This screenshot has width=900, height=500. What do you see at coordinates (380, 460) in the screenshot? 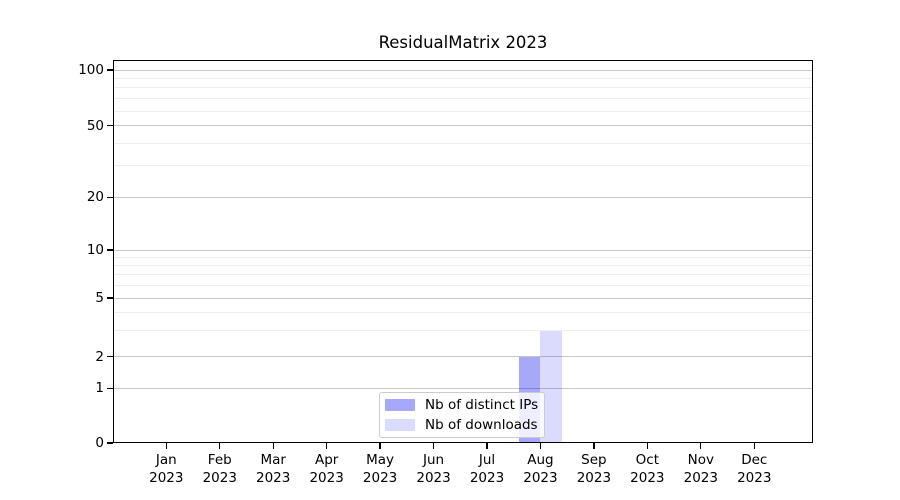
I see `x-tick-month: May` at bounding box center [380, 460].